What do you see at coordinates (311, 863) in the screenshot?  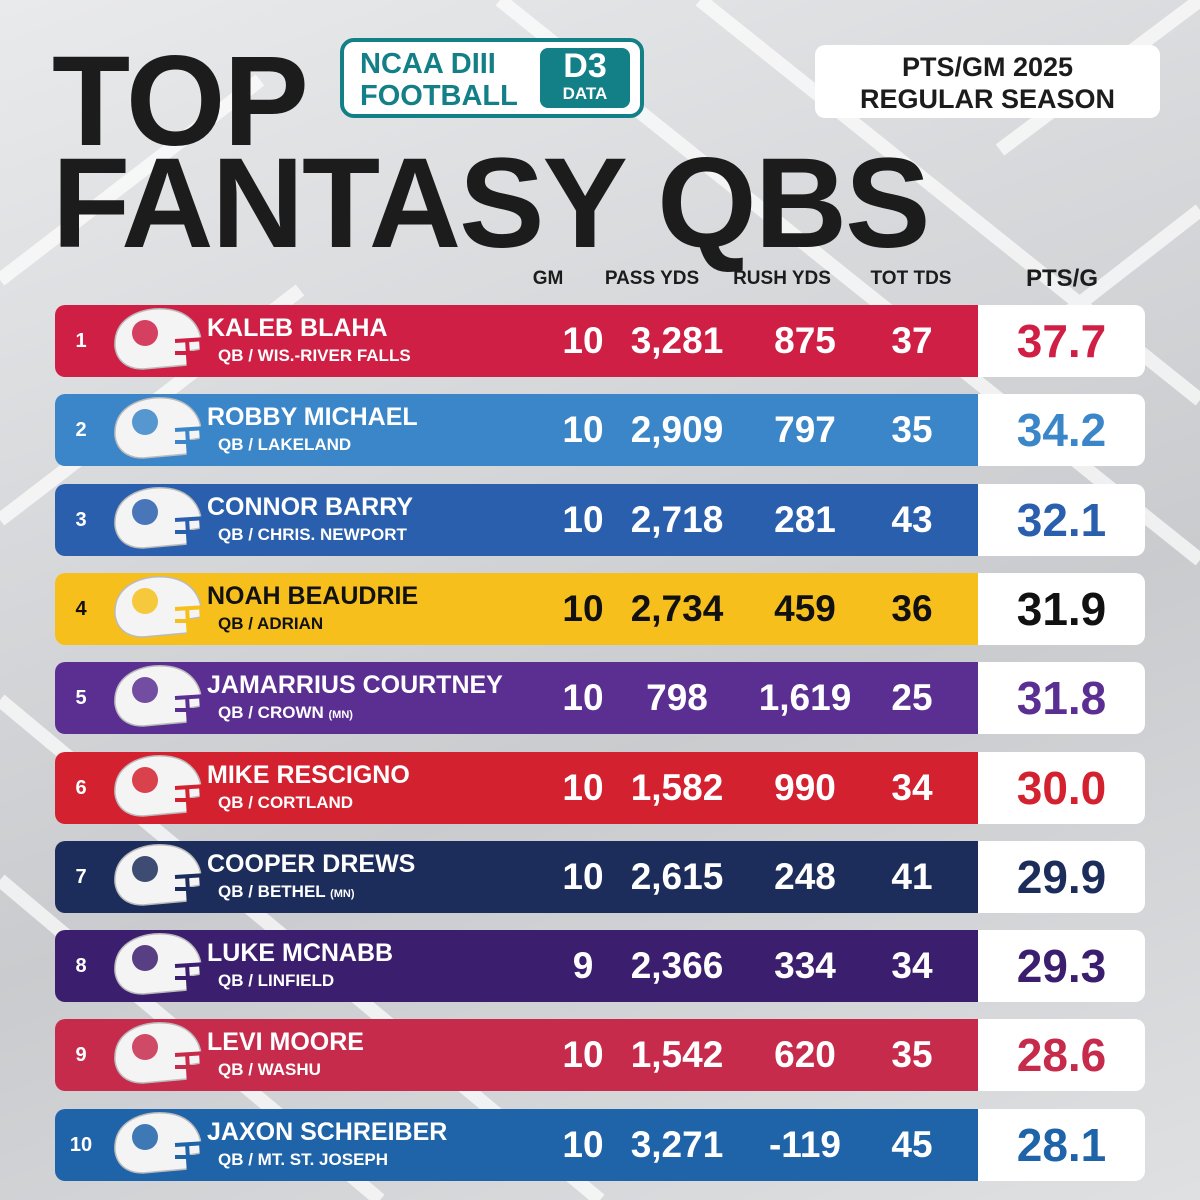 I see `player-name: COOPER DREWS` at bounding box center [311, 863].